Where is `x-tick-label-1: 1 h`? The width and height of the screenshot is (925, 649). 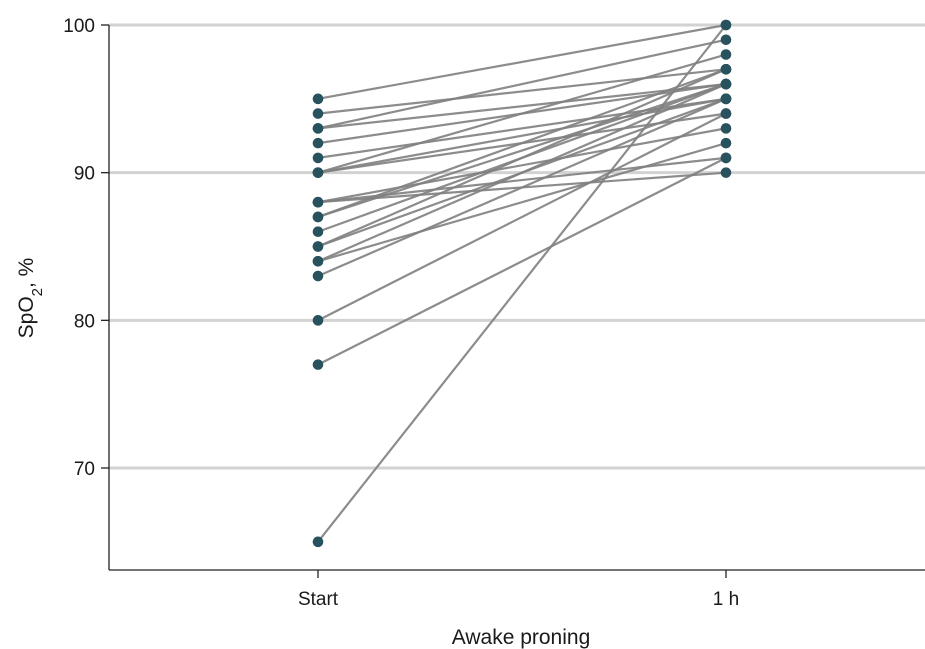
x-tick-label-1: 1 h is located at coordinates (726, 599).